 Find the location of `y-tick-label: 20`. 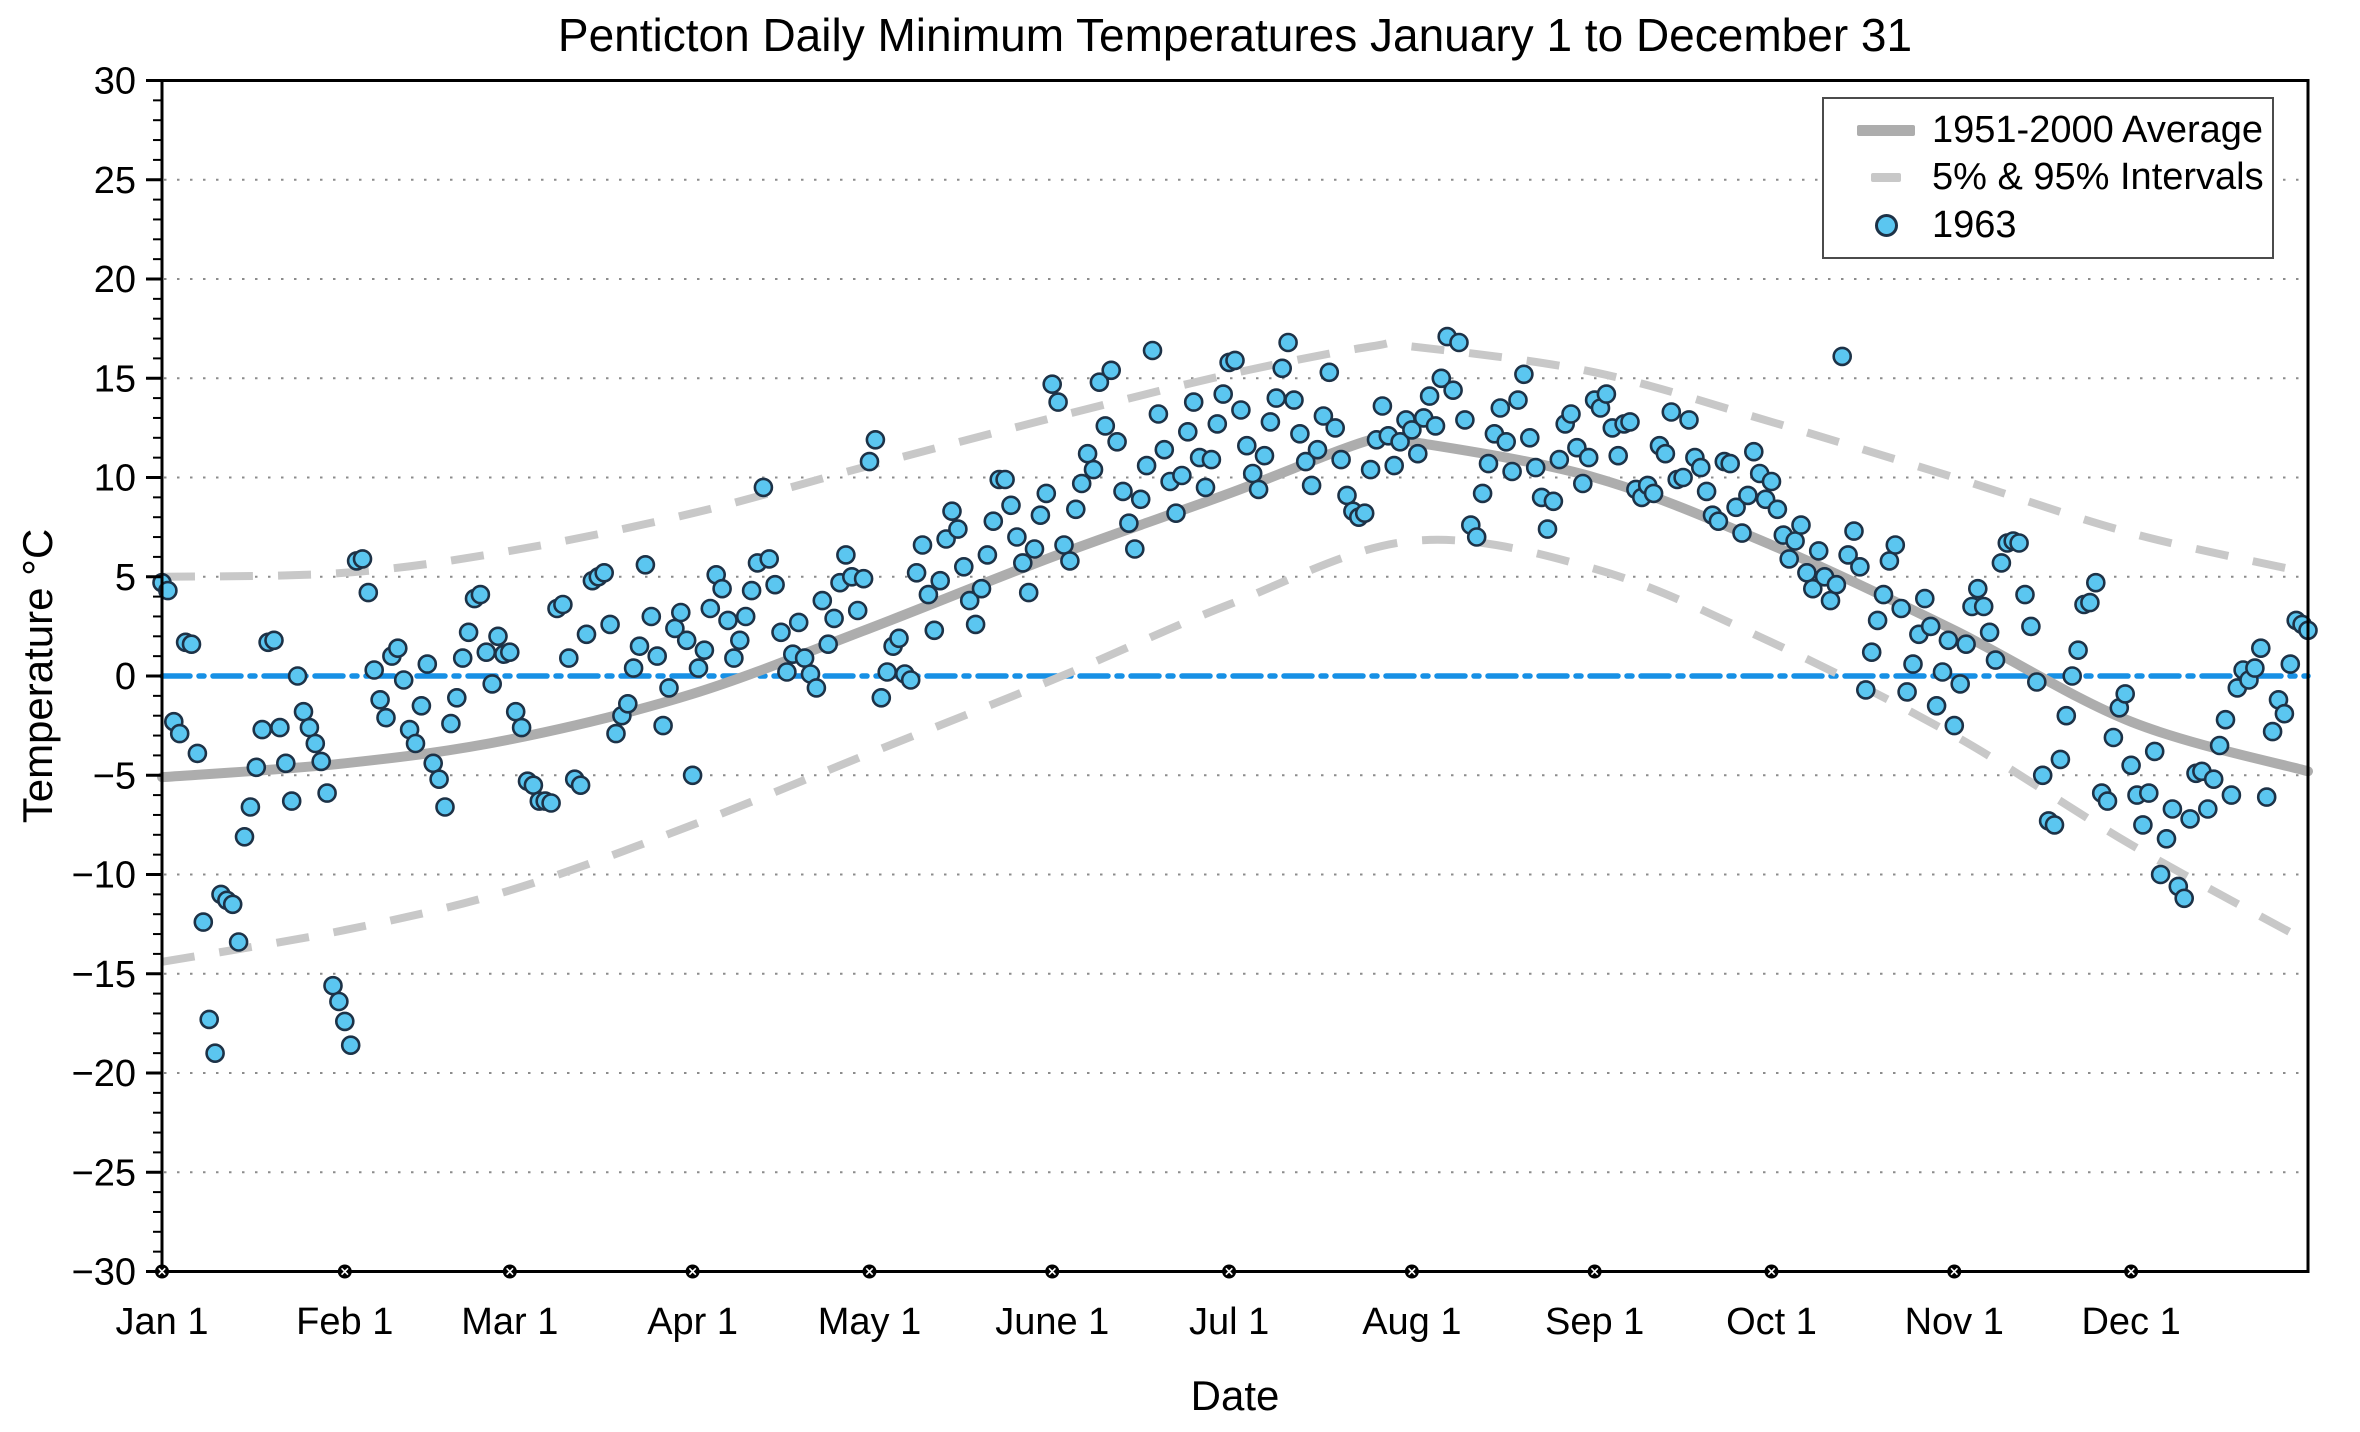

y-tick-label: 20 is located at coordinates (115, 280).